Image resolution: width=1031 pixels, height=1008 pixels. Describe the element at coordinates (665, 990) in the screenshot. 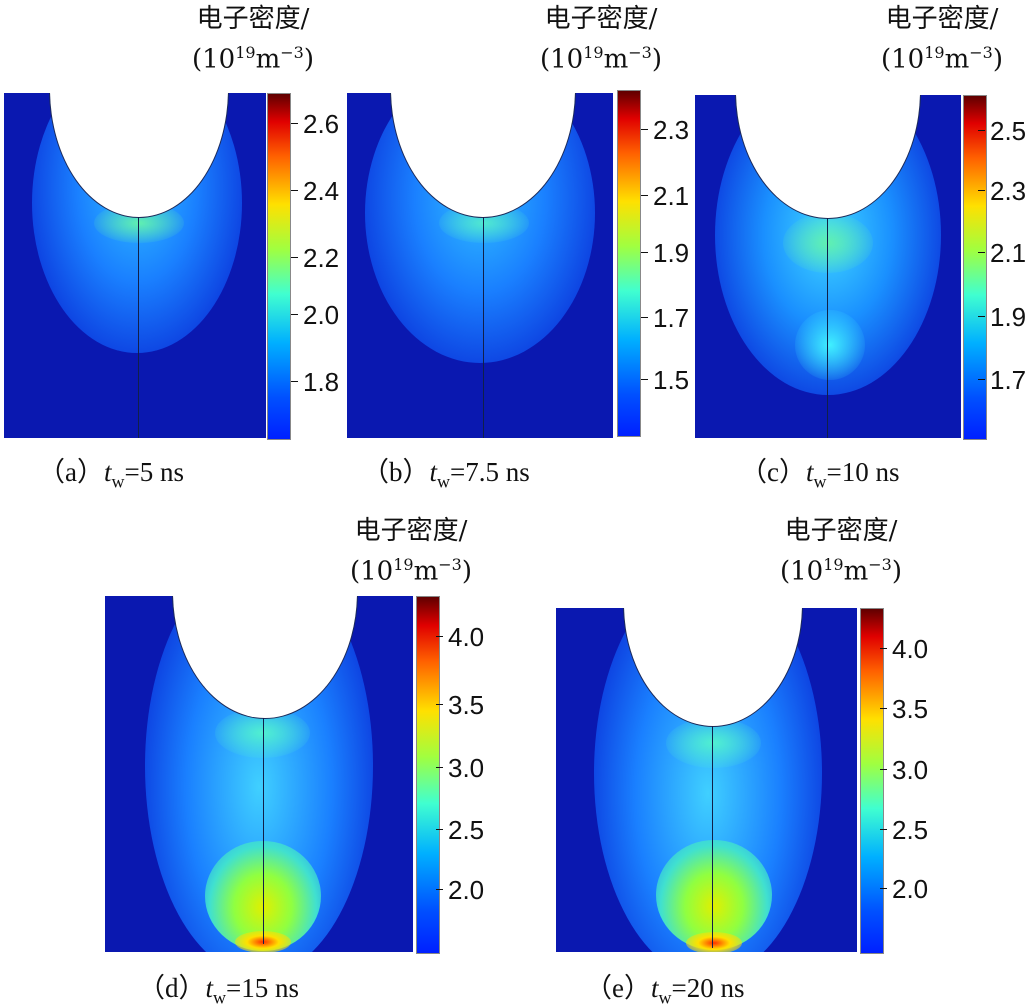

I see `panel-caption: （e）tw=20 ns` at that location.